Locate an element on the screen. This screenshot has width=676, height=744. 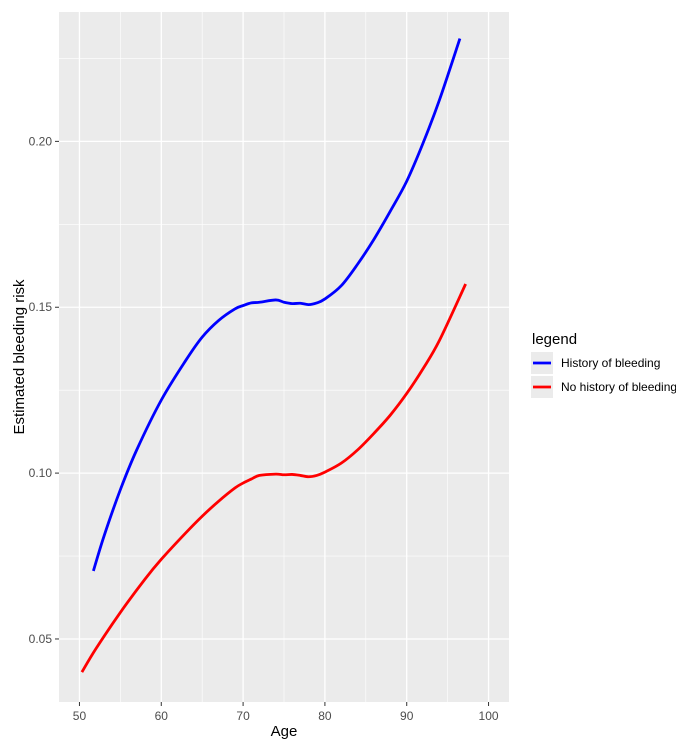
x-axis-title: Age is located at coordinates (284, 731).